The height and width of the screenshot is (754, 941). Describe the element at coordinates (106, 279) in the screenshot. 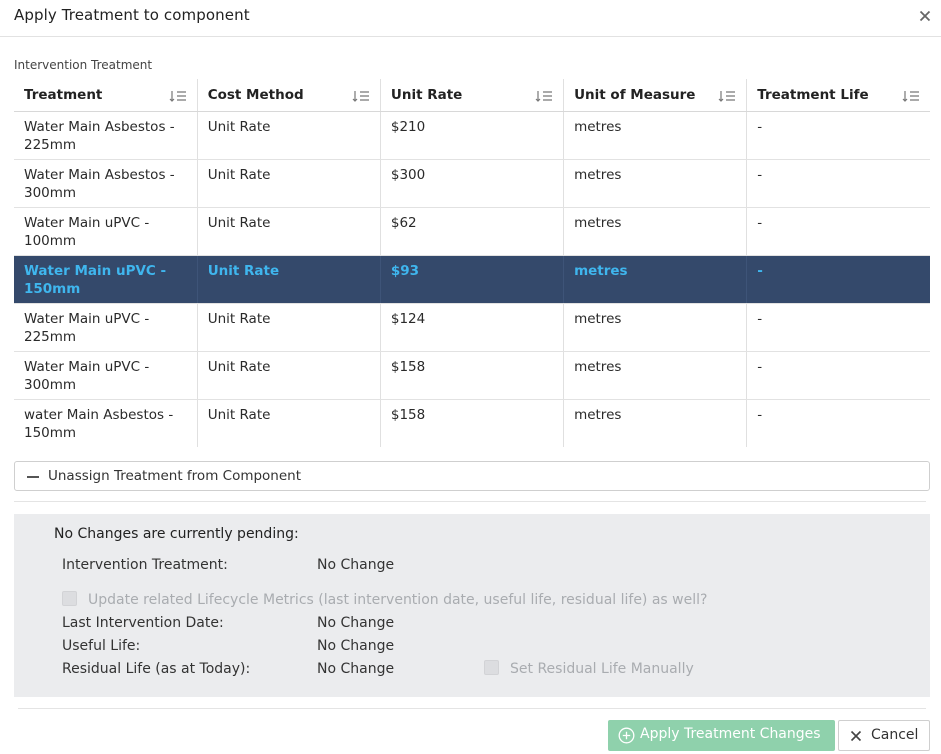

I see `cell-treatment: Water Main uPVC - 150mm` at that location.